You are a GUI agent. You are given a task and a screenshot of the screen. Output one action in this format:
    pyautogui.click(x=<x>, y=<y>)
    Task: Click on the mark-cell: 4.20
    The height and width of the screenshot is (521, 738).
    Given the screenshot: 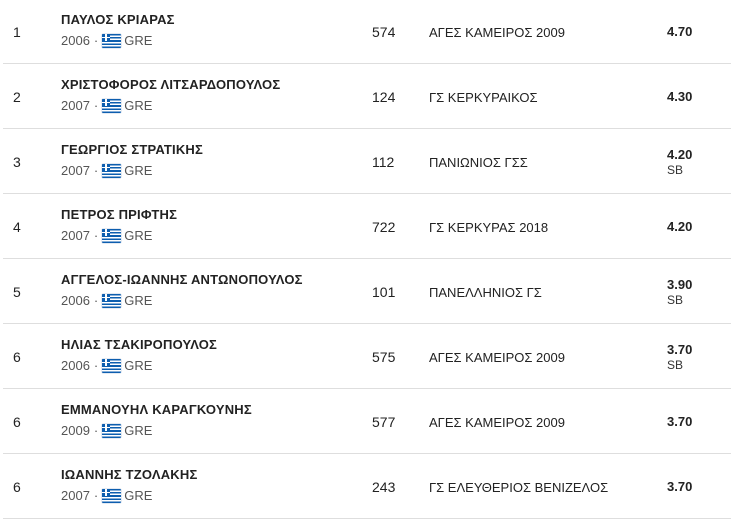 What is the action you would take?
    pyautogui.click(x=679, y=227)
    